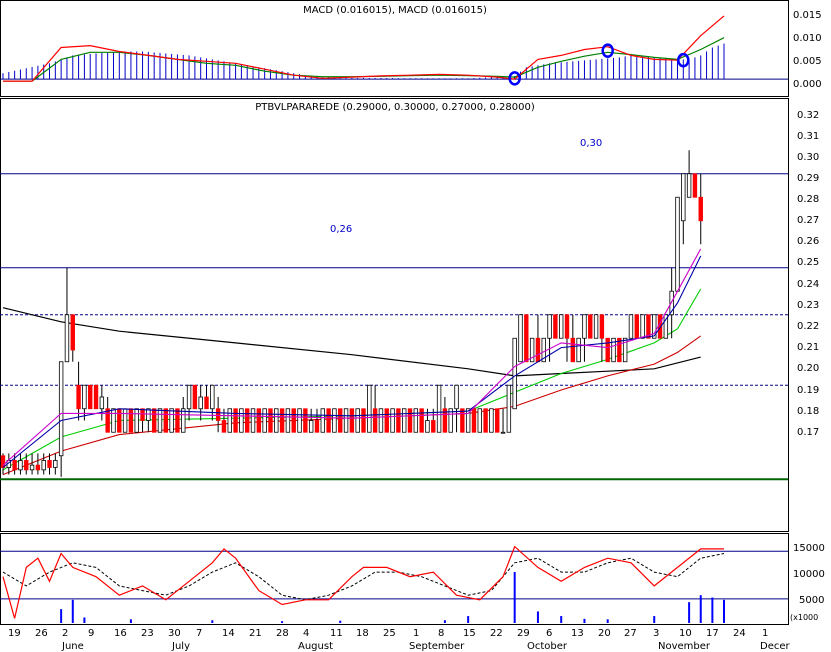  I want to click on ma-slow-line, so click(351, 342).